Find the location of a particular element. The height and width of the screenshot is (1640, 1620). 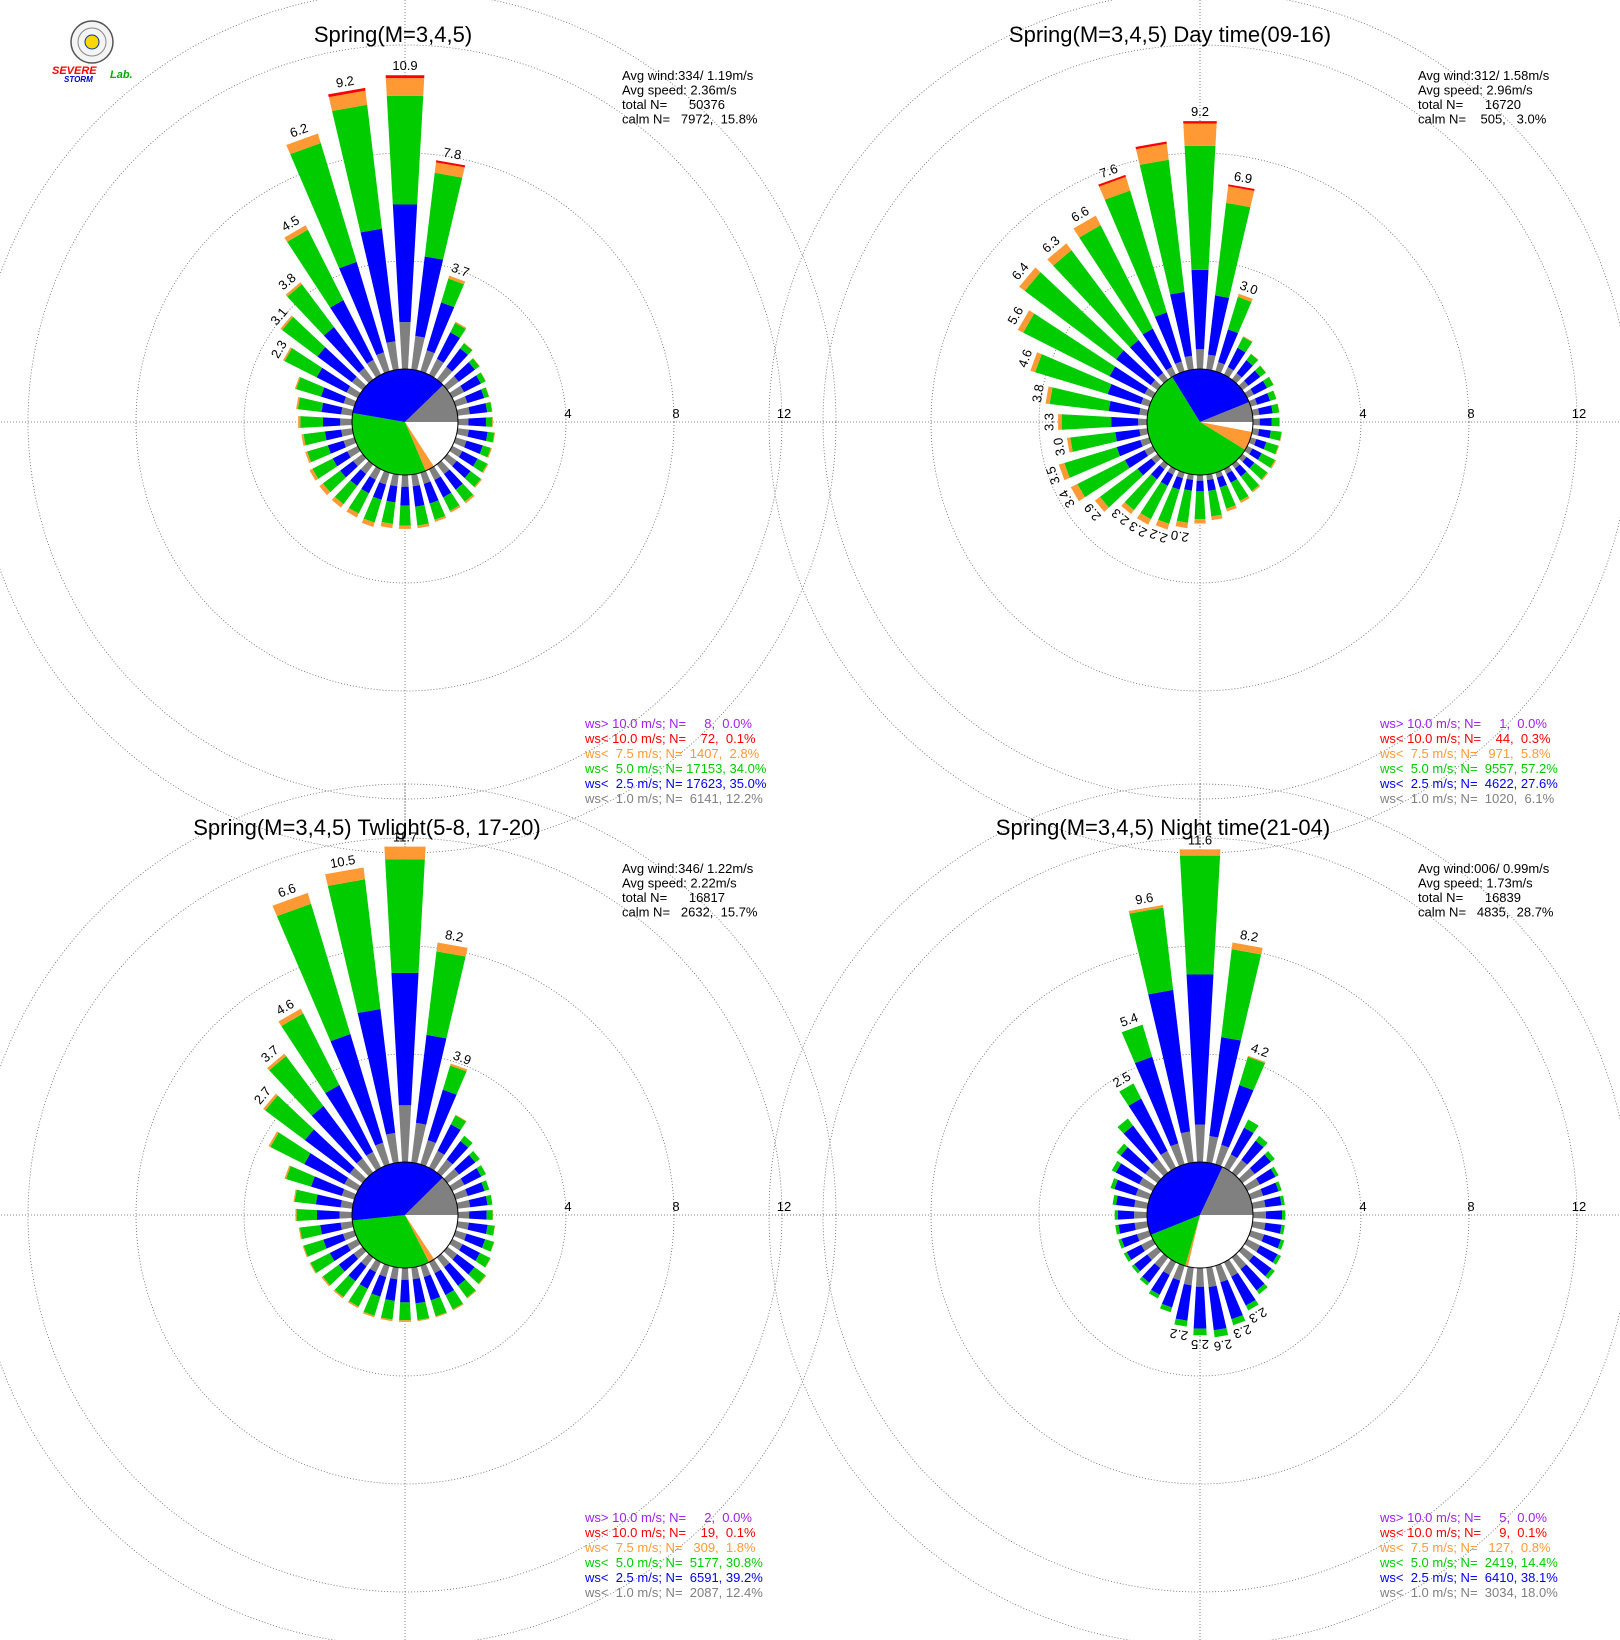

bar-value-label: 2.2 is located at coordinates (1179, 1335).